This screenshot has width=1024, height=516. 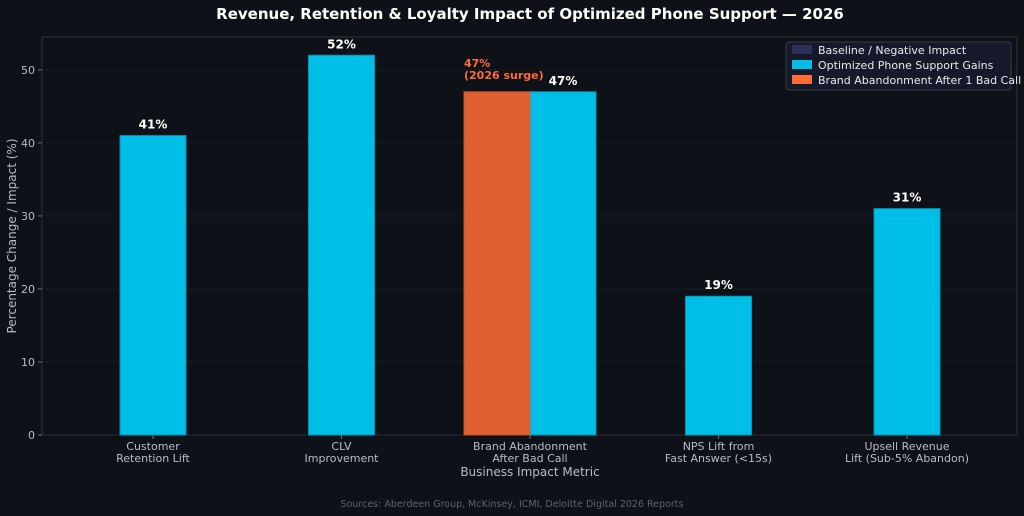 I want to click on bar-value-label: 19%, so click(x=718, y=285).